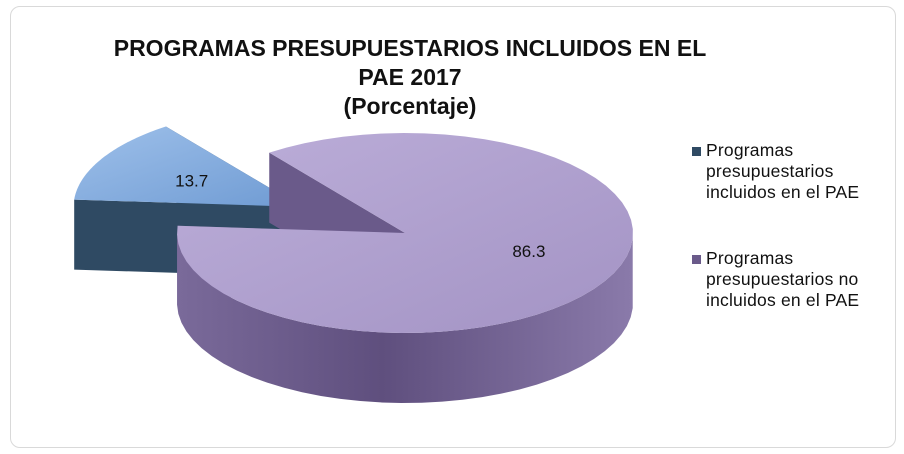  What do you see at coordinates (696, 259) in the screenshot?
I see `legend-swatch-no-incluidos` at bounding box center [696, 259].